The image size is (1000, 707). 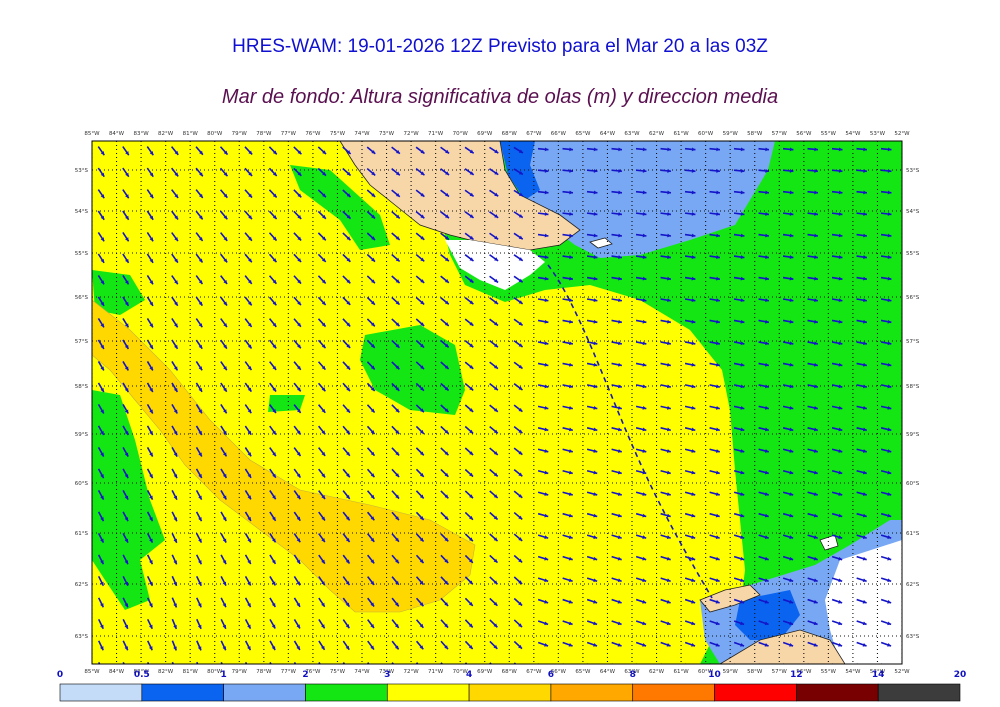 I want to click on lon-label-top: 83°W, so click(x=141, y=134).